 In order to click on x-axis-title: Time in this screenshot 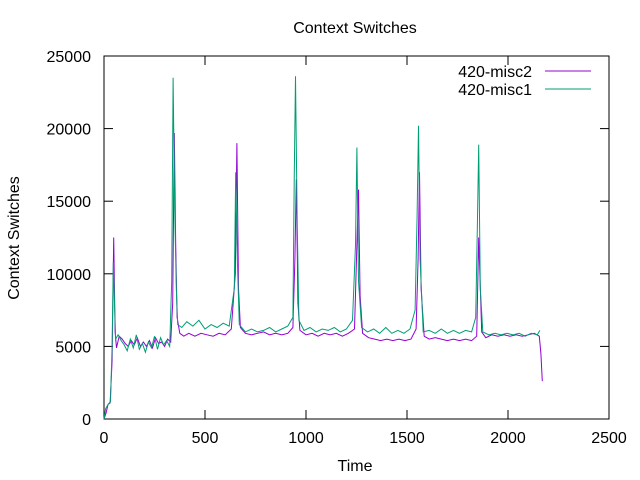, I will do `click(355, 466)`.